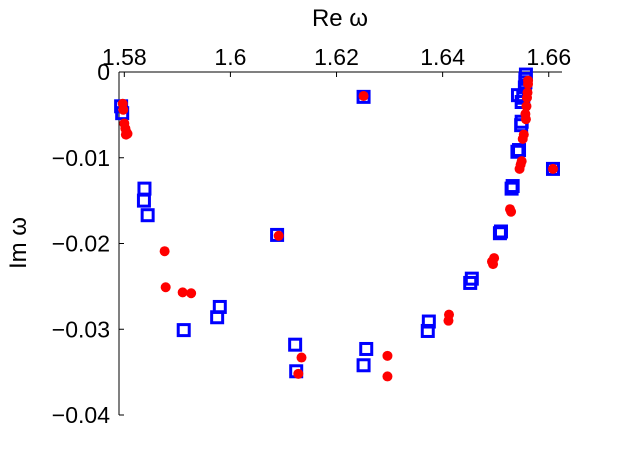  What do you see at coordinates (18, 243) in the screenshot?
I see `y-axis-title: Im ω` at bounding box center [18, 243].